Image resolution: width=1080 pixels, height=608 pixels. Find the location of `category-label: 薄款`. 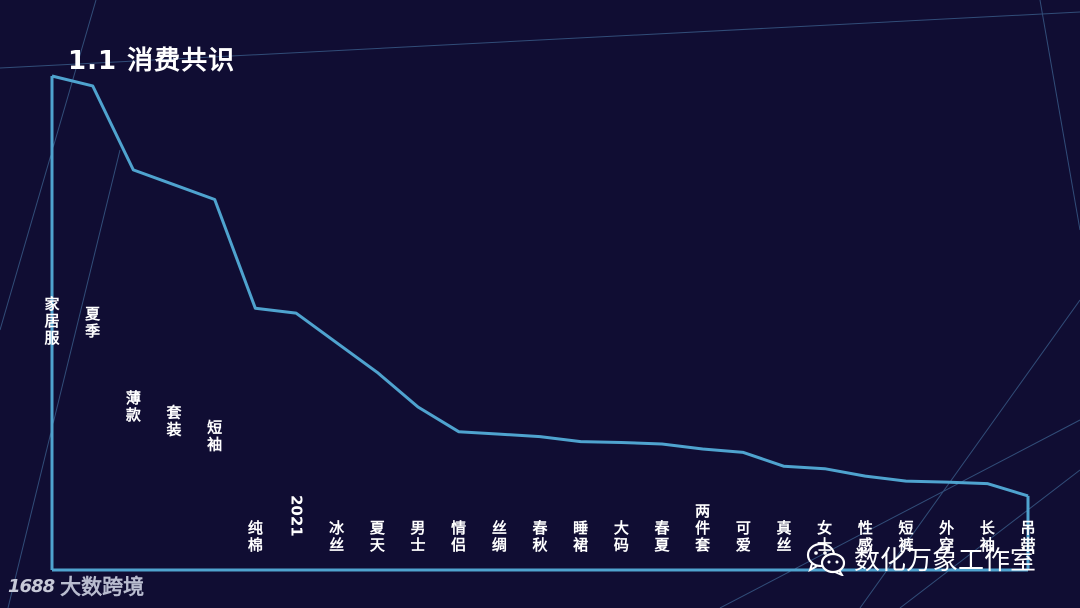

category-label: 薄款 is located at coordinates (134, 406).